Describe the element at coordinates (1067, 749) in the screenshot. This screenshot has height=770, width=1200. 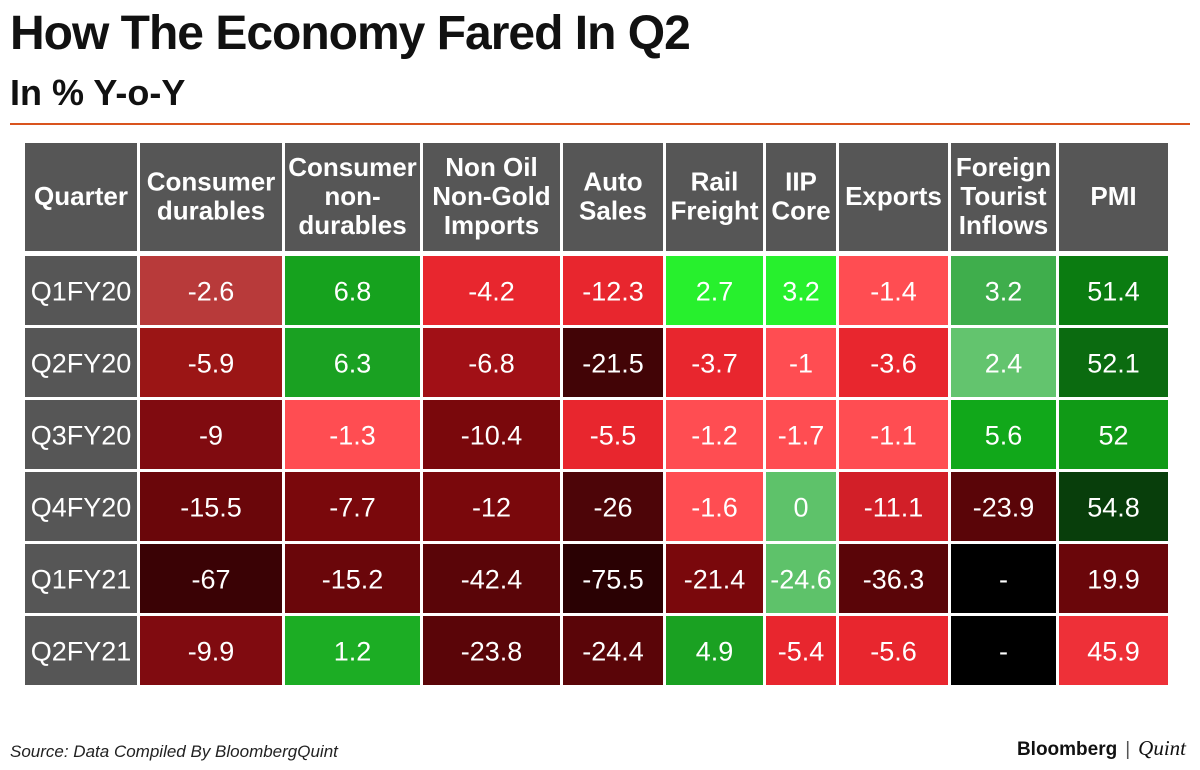
I see `brand-bloomberg: Bloomberg` at that location.